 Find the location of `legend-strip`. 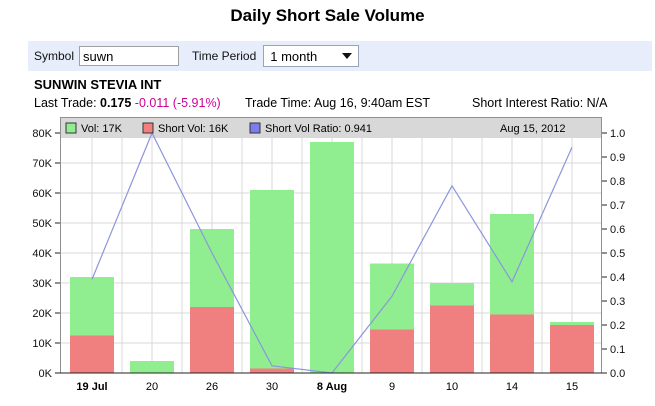

legend-strip is located at coordinates (331, 128).